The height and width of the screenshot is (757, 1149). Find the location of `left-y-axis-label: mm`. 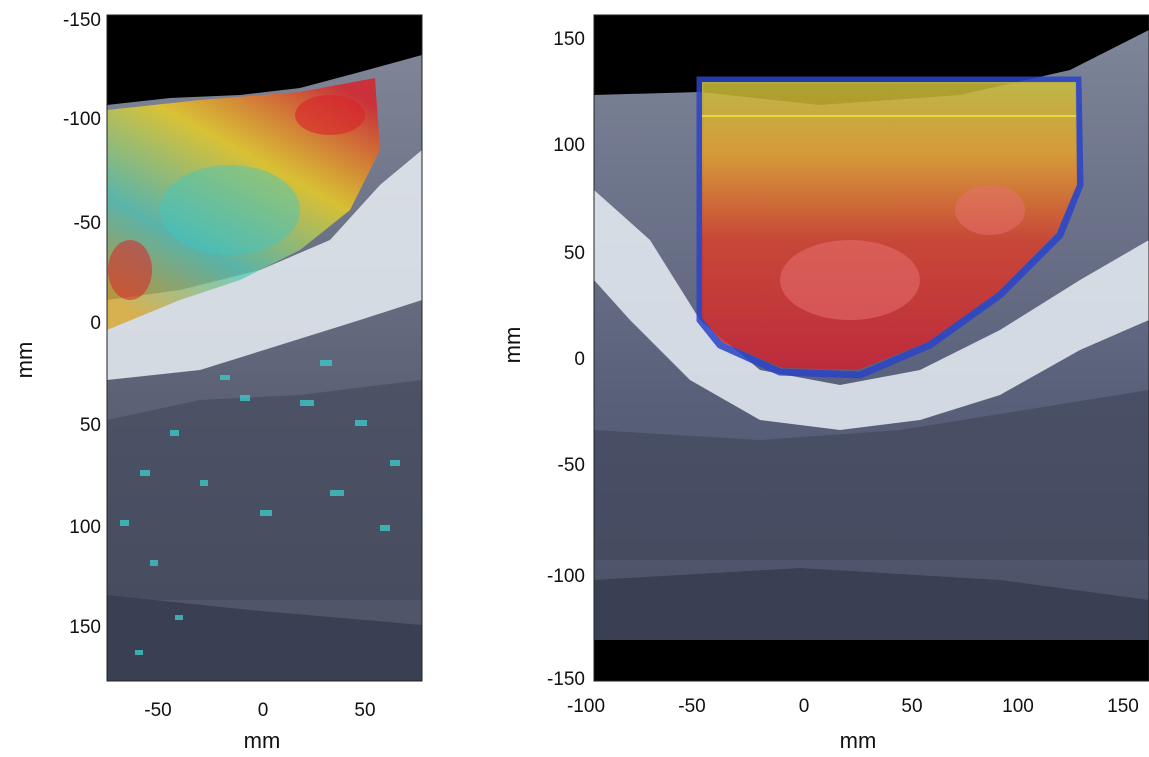

left-y-axis-label: mm is located at coordinates (24, 360).